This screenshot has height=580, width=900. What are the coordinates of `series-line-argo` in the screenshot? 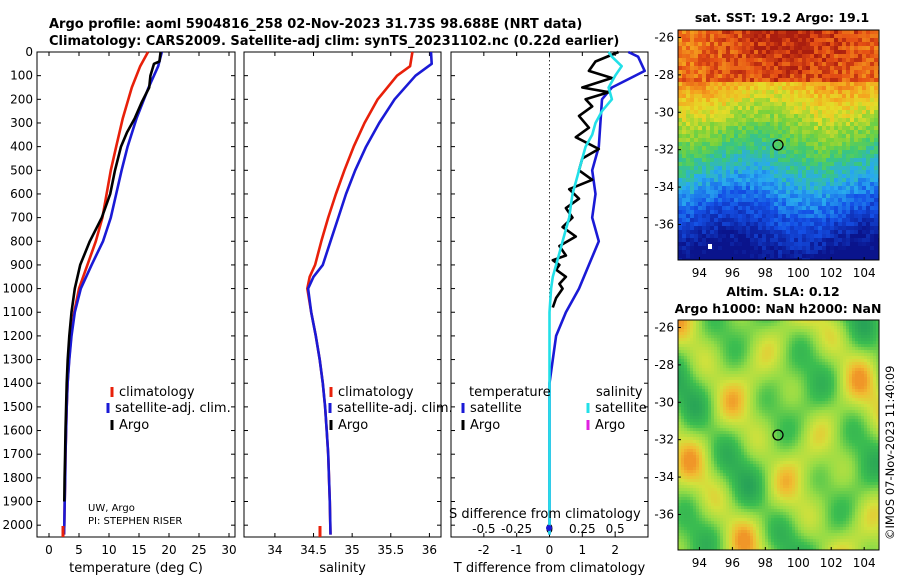 It's located at (112, 276).